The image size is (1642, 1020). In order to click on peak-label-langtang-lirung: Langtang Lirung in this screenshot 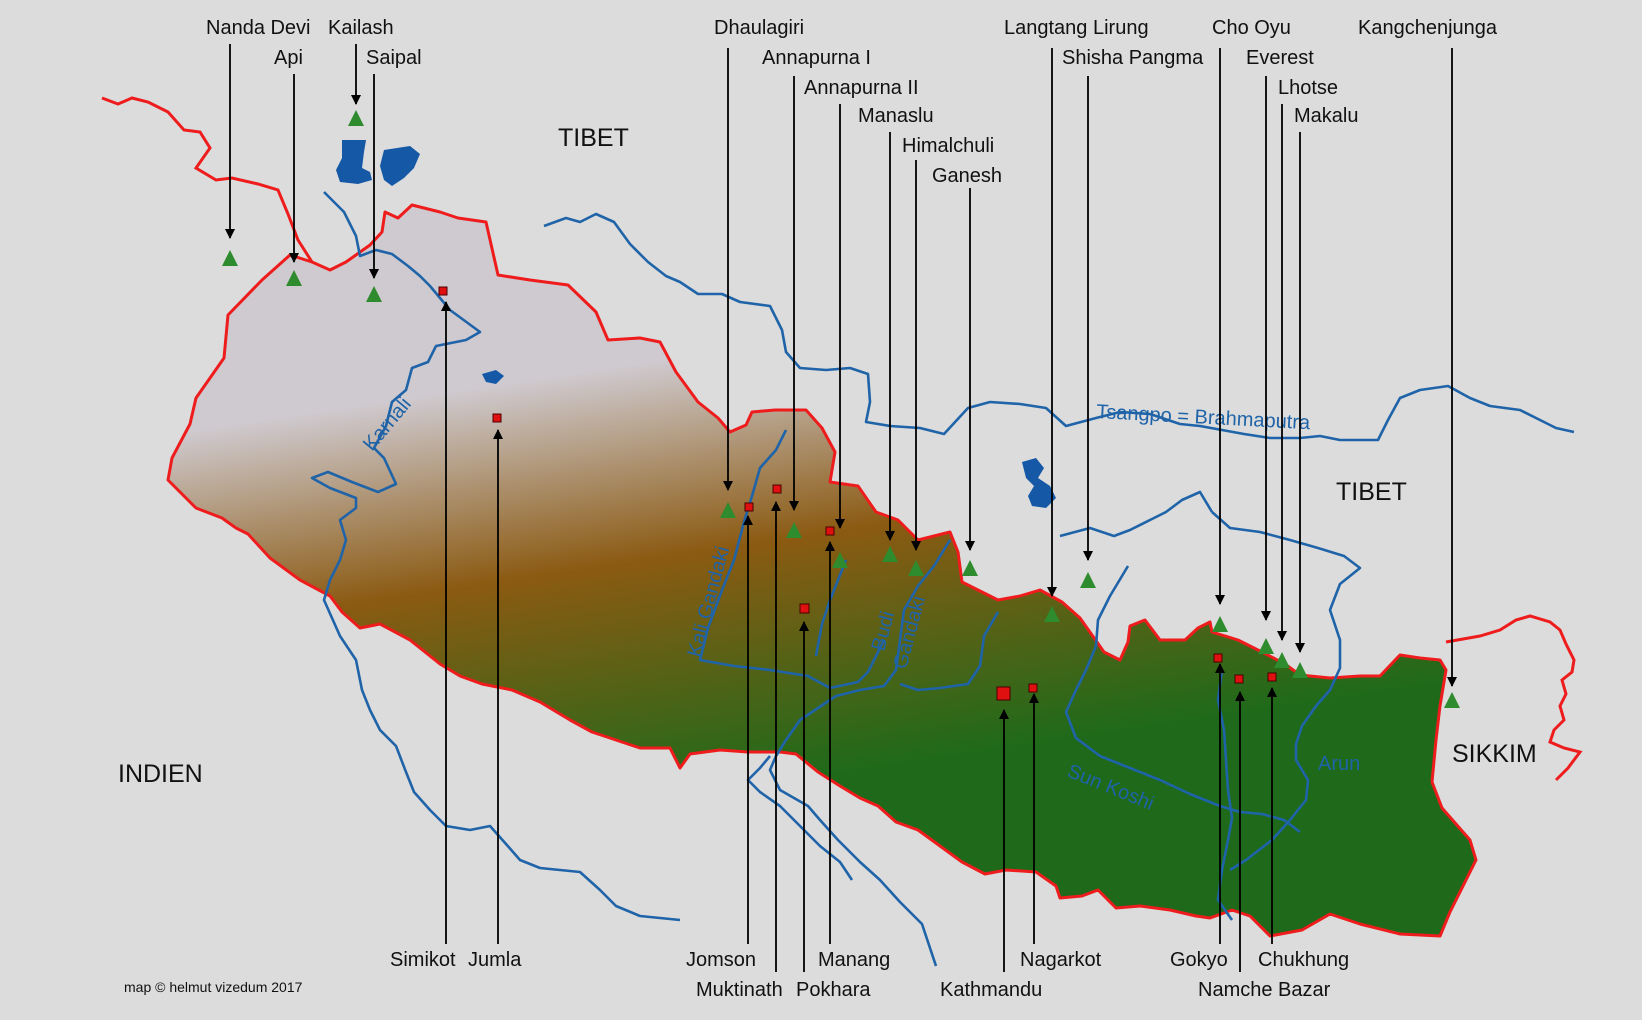, I will do `click(1076, 28)`.